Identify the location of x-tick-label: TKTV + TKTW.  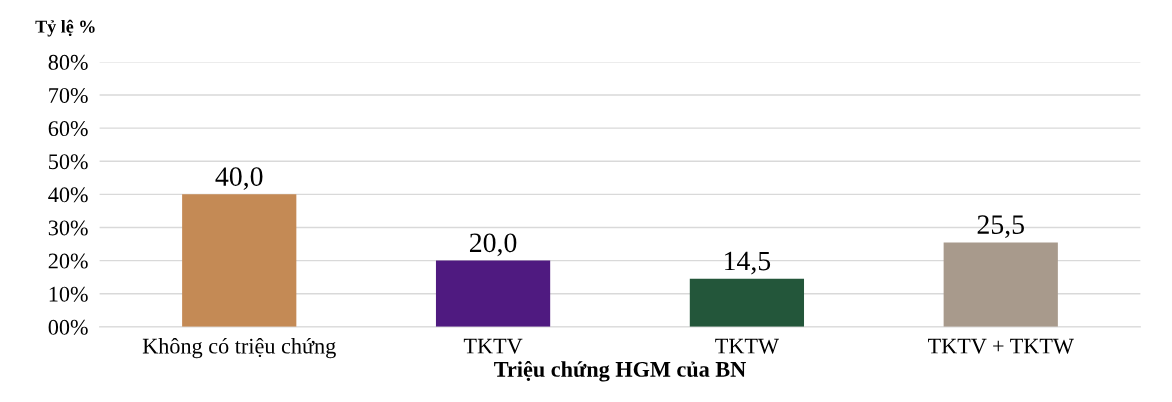
(1001, 346).